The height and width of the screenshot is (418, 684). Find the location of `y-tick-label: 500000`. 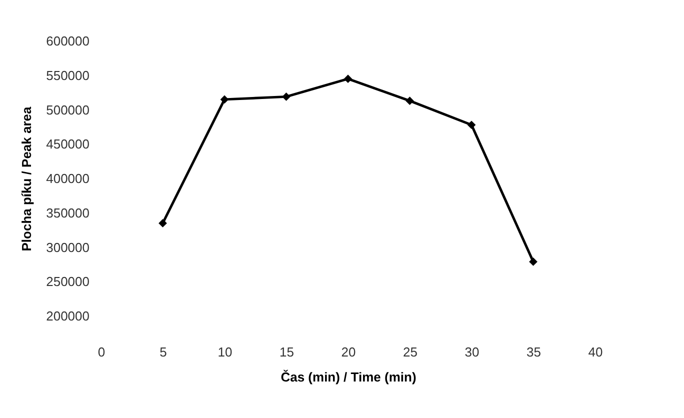

y-tick-label: 500000 is located at coordinates (68, 110).